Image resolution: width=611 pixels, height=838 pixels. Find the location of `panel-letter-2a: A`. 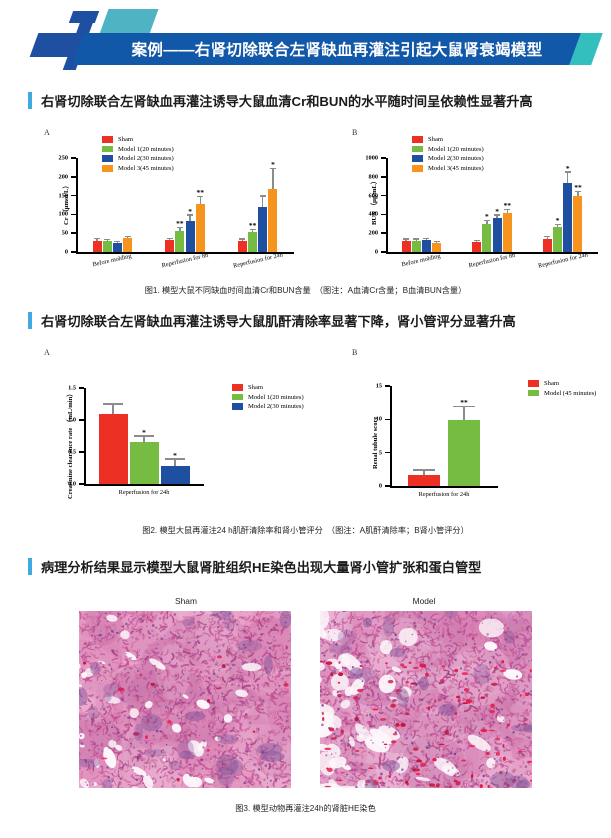

panel-letter-2a: A is located at coordinates (47, 352).